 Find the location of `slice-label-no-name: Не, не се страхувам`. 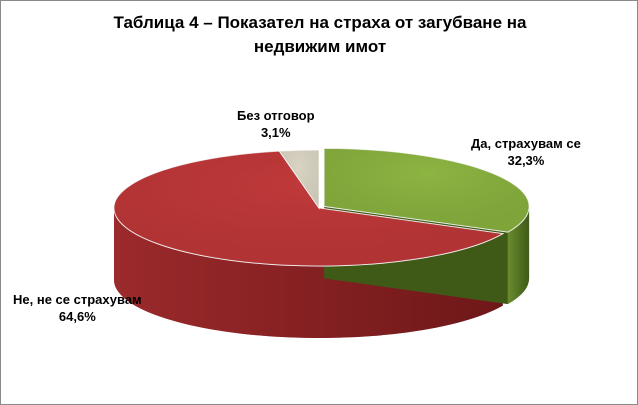

slice-label-no-name: Не, не се страхувам is located at coordinates (77, 299).